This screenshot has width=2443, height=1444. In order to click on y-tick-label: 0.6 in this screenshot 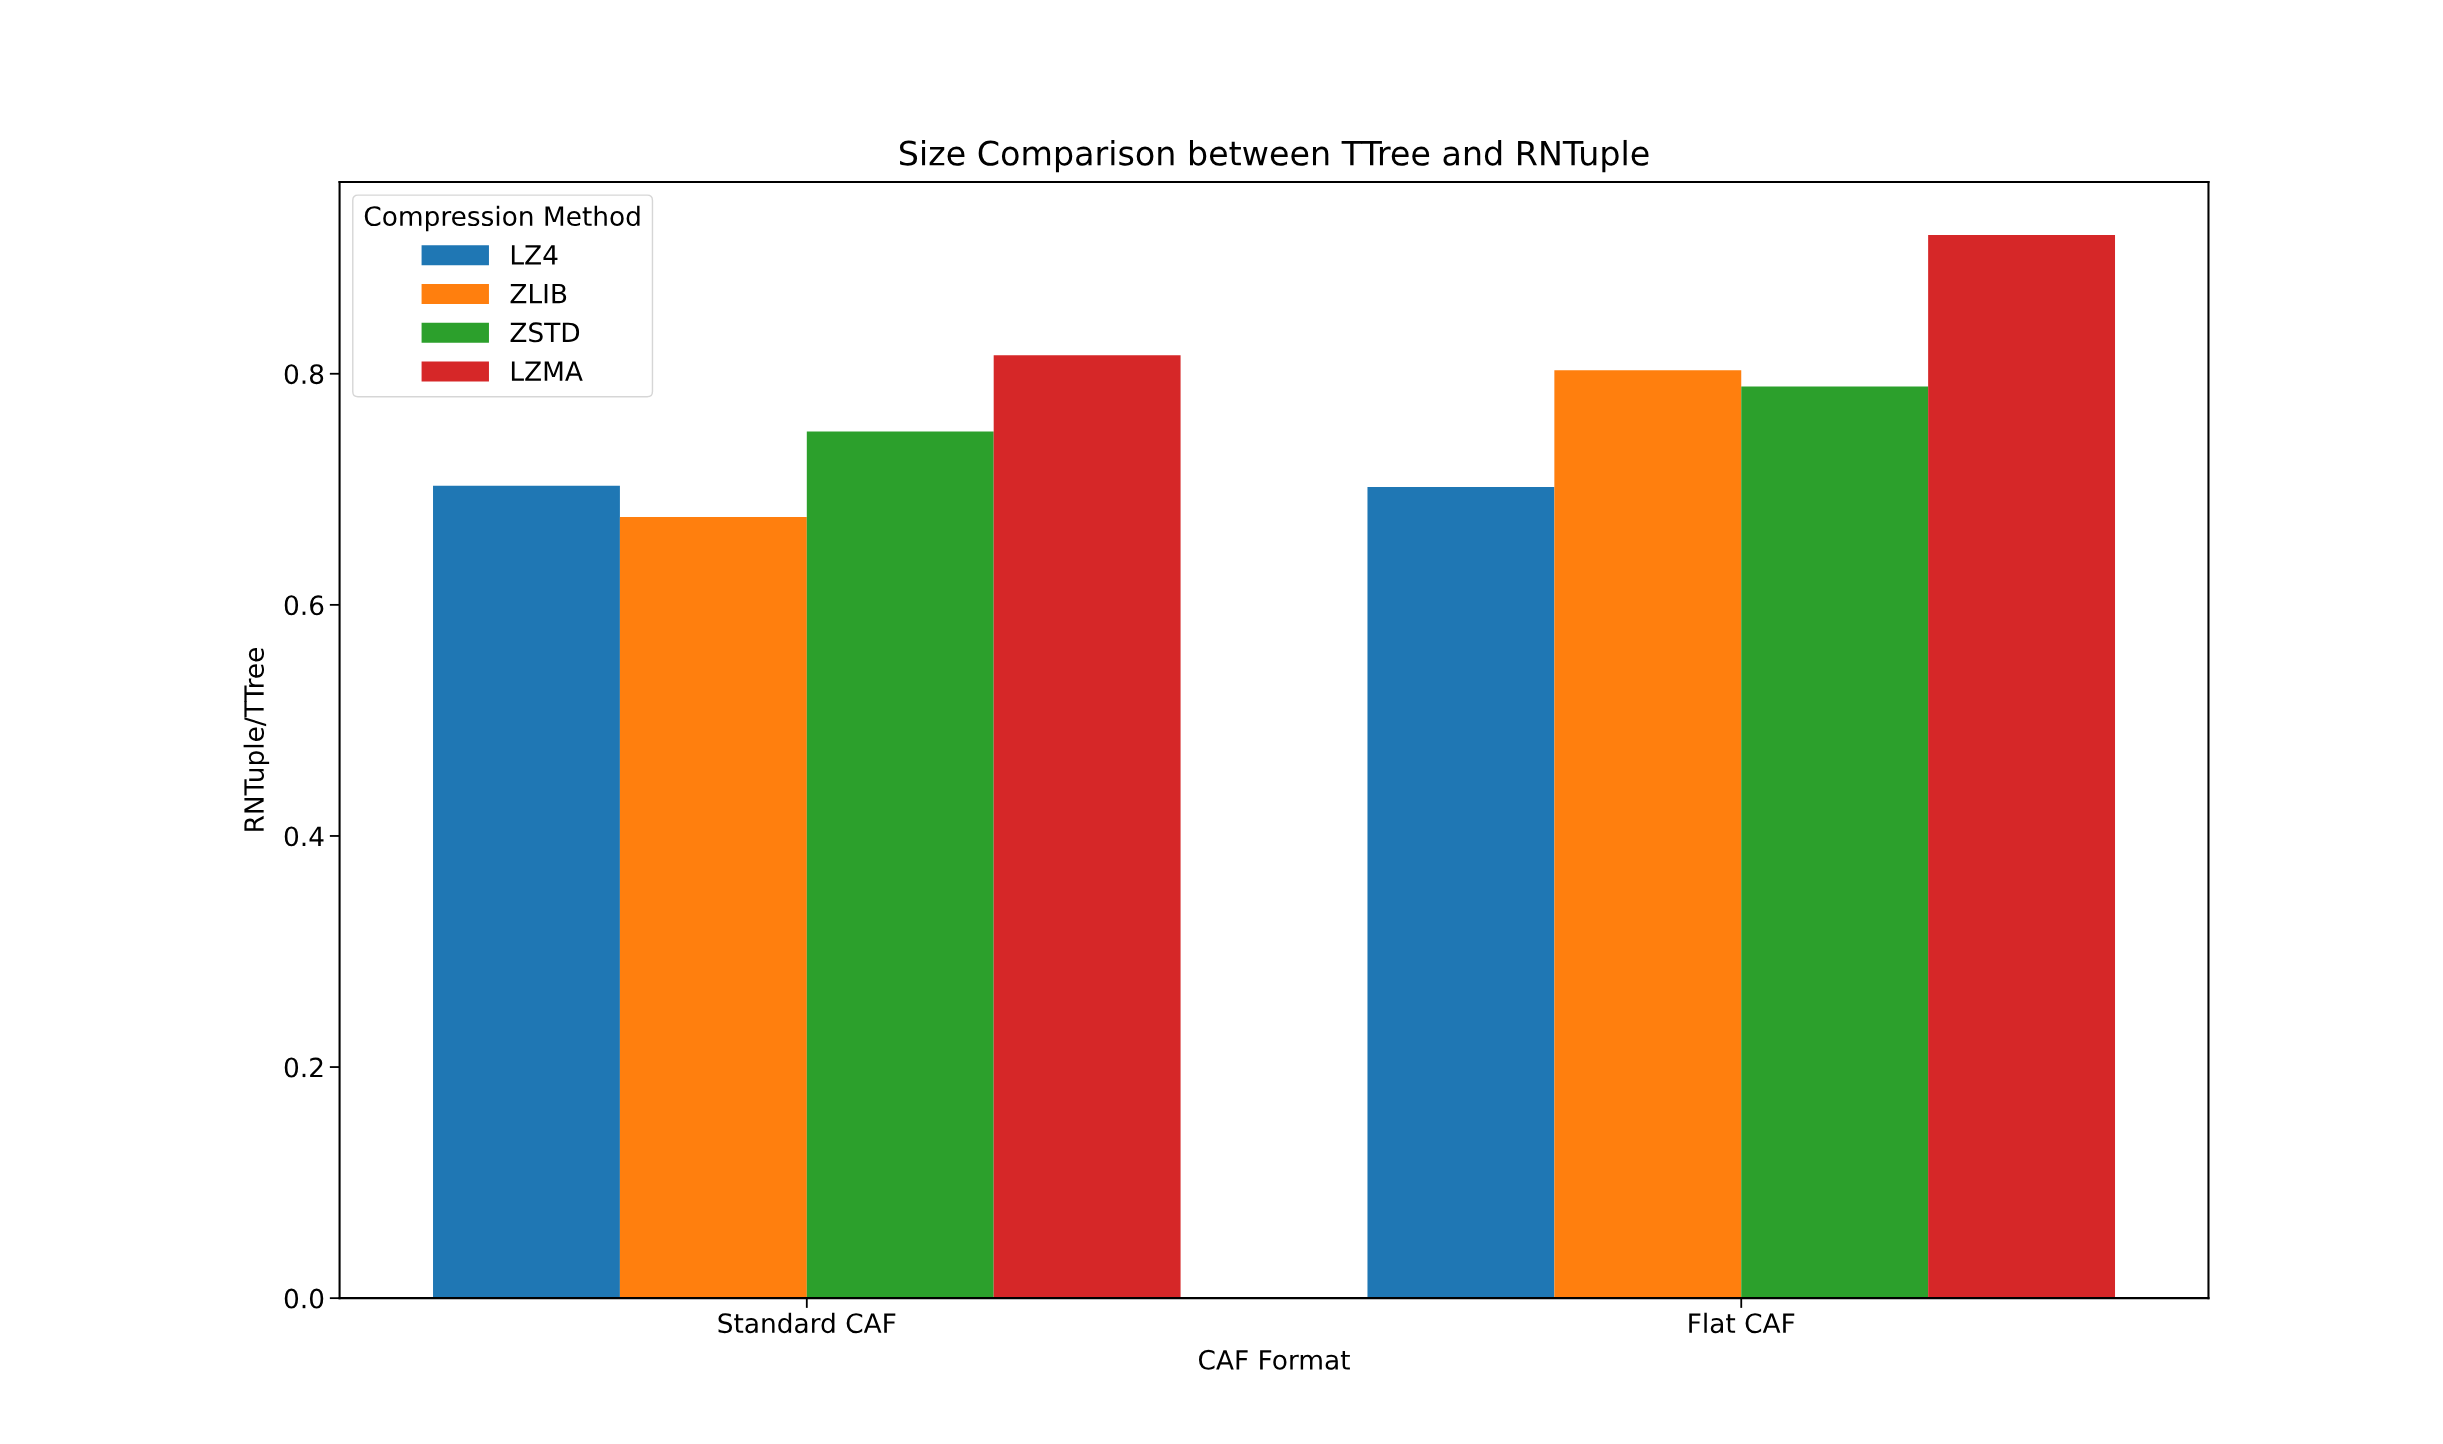, I will do `click(304, 605)`.